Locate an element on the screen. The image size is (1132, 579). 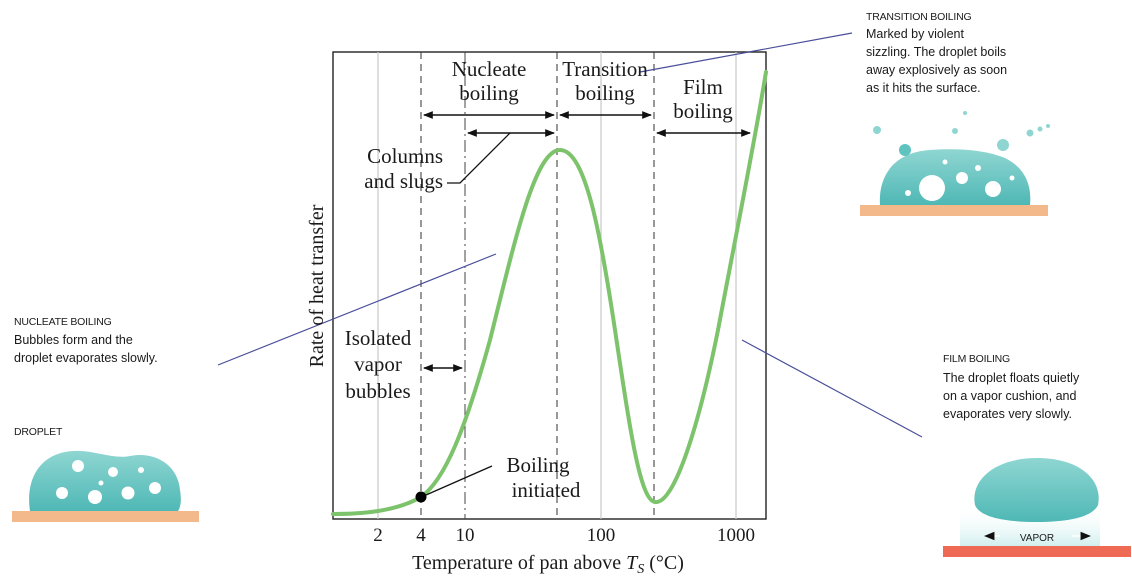
boiling-initiated-label-2: initiated is located at coordinates (546, 490).